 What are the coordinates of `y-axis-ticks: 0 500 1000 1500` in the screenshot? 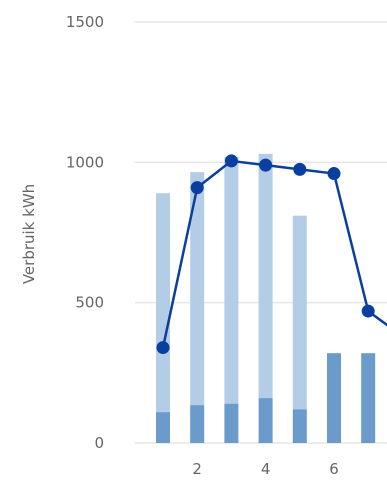 It's located at (85, 232).